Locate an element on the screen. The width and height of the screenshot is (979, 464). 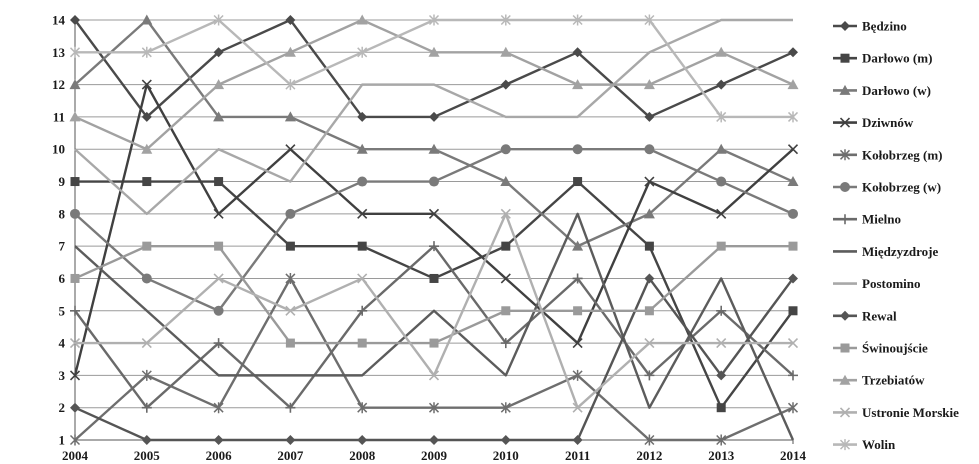
legend-label: Mielno is located at coordinates (881, 219).